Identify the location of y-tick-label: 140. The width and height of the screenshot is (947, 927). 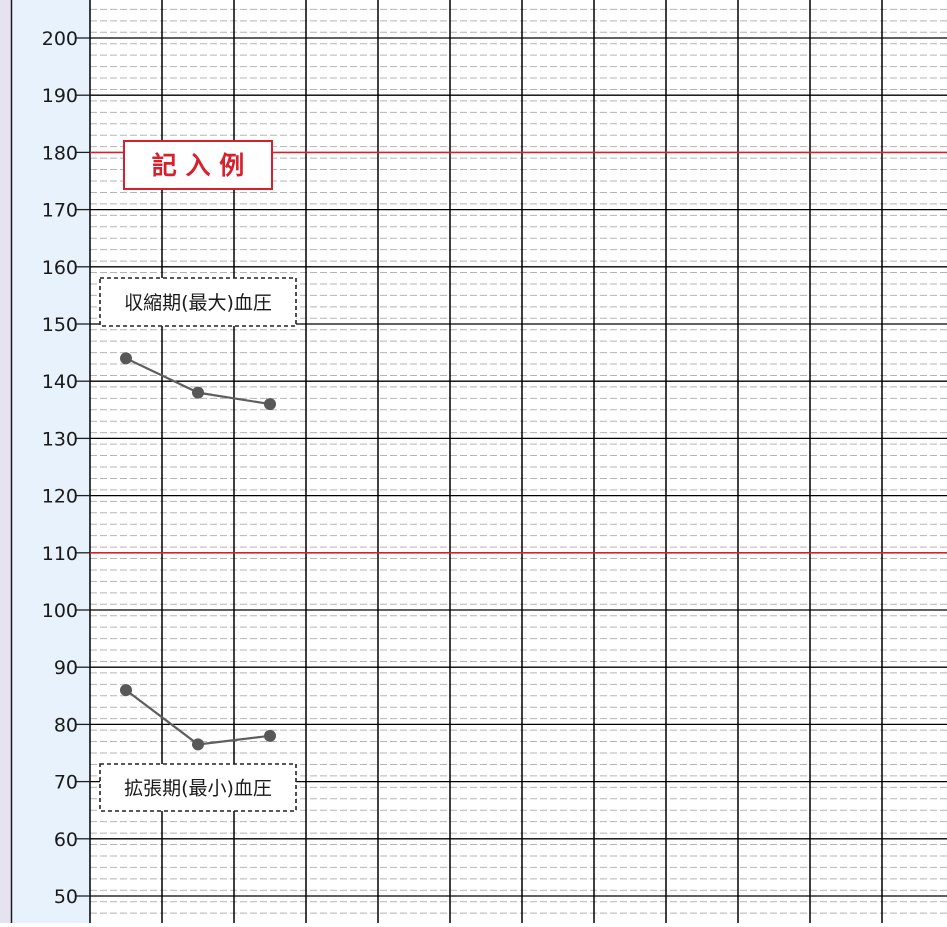
(60, 382).